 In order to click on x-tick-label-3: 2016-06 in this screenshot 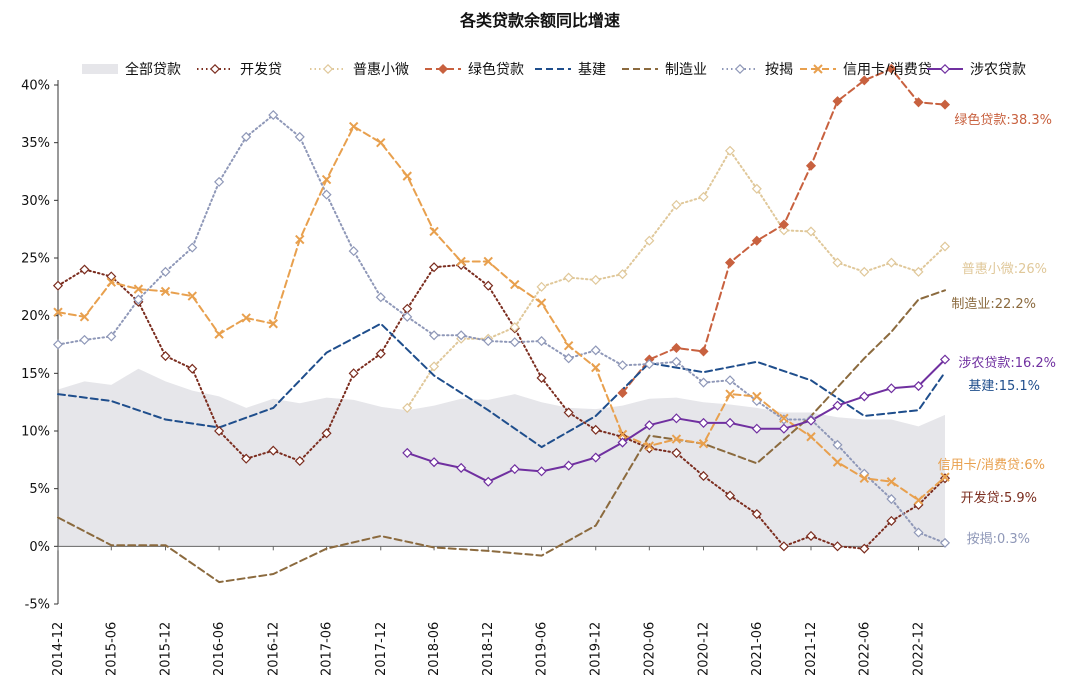, I will do `click(219, 649)`.